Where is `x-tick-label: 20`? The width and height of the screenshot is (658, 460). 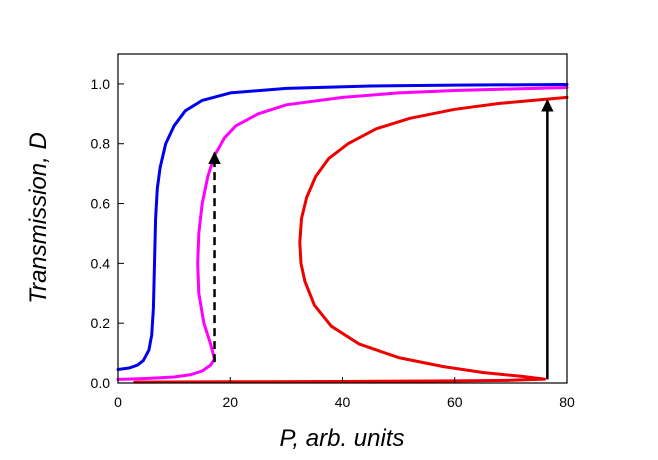 x-tick-label: 20 is located at coordinates (230, 402).